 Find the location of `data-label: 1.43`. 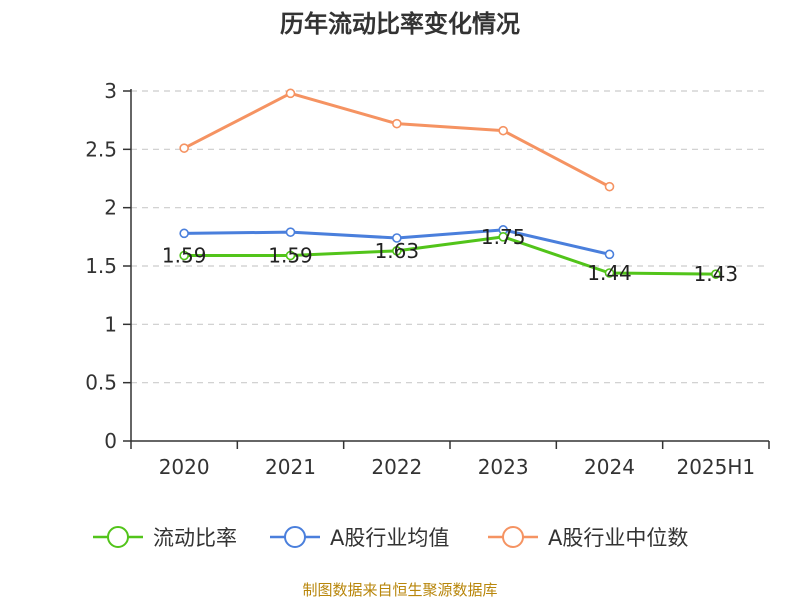

data-label: 1.43 is located at coordinates (716, 274).